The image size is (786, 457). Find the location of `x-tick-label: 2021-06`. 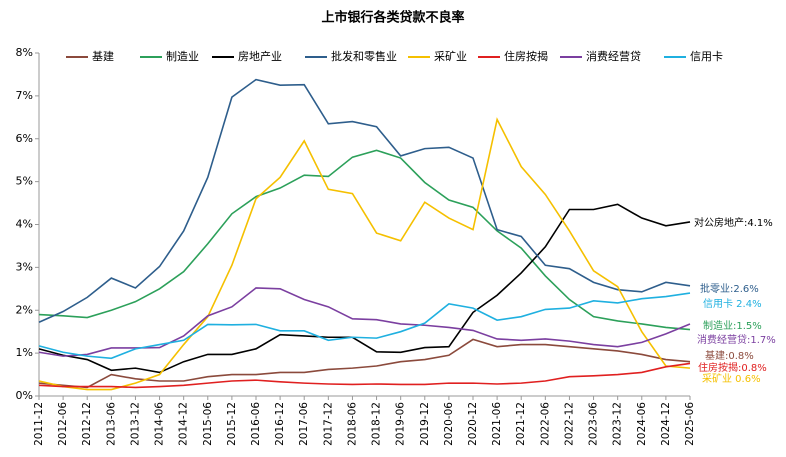

x-tick-label: 2021-06 is located at coordinates (497, 424).